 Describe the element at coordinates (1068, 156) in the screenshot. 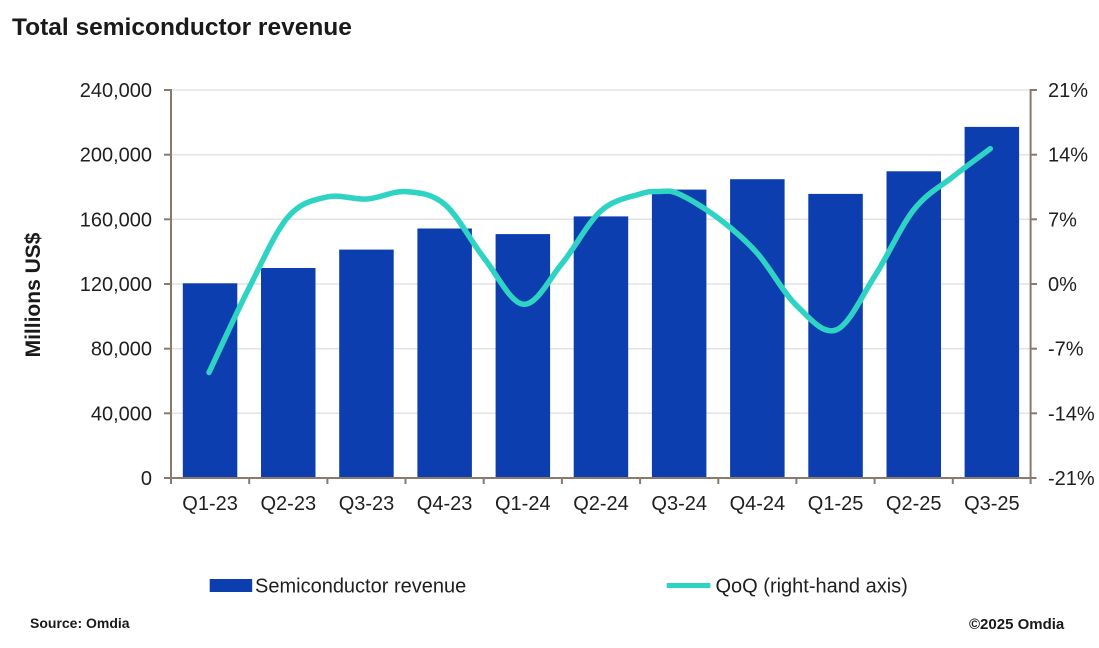

I see `svg-text: 14%` at that location.